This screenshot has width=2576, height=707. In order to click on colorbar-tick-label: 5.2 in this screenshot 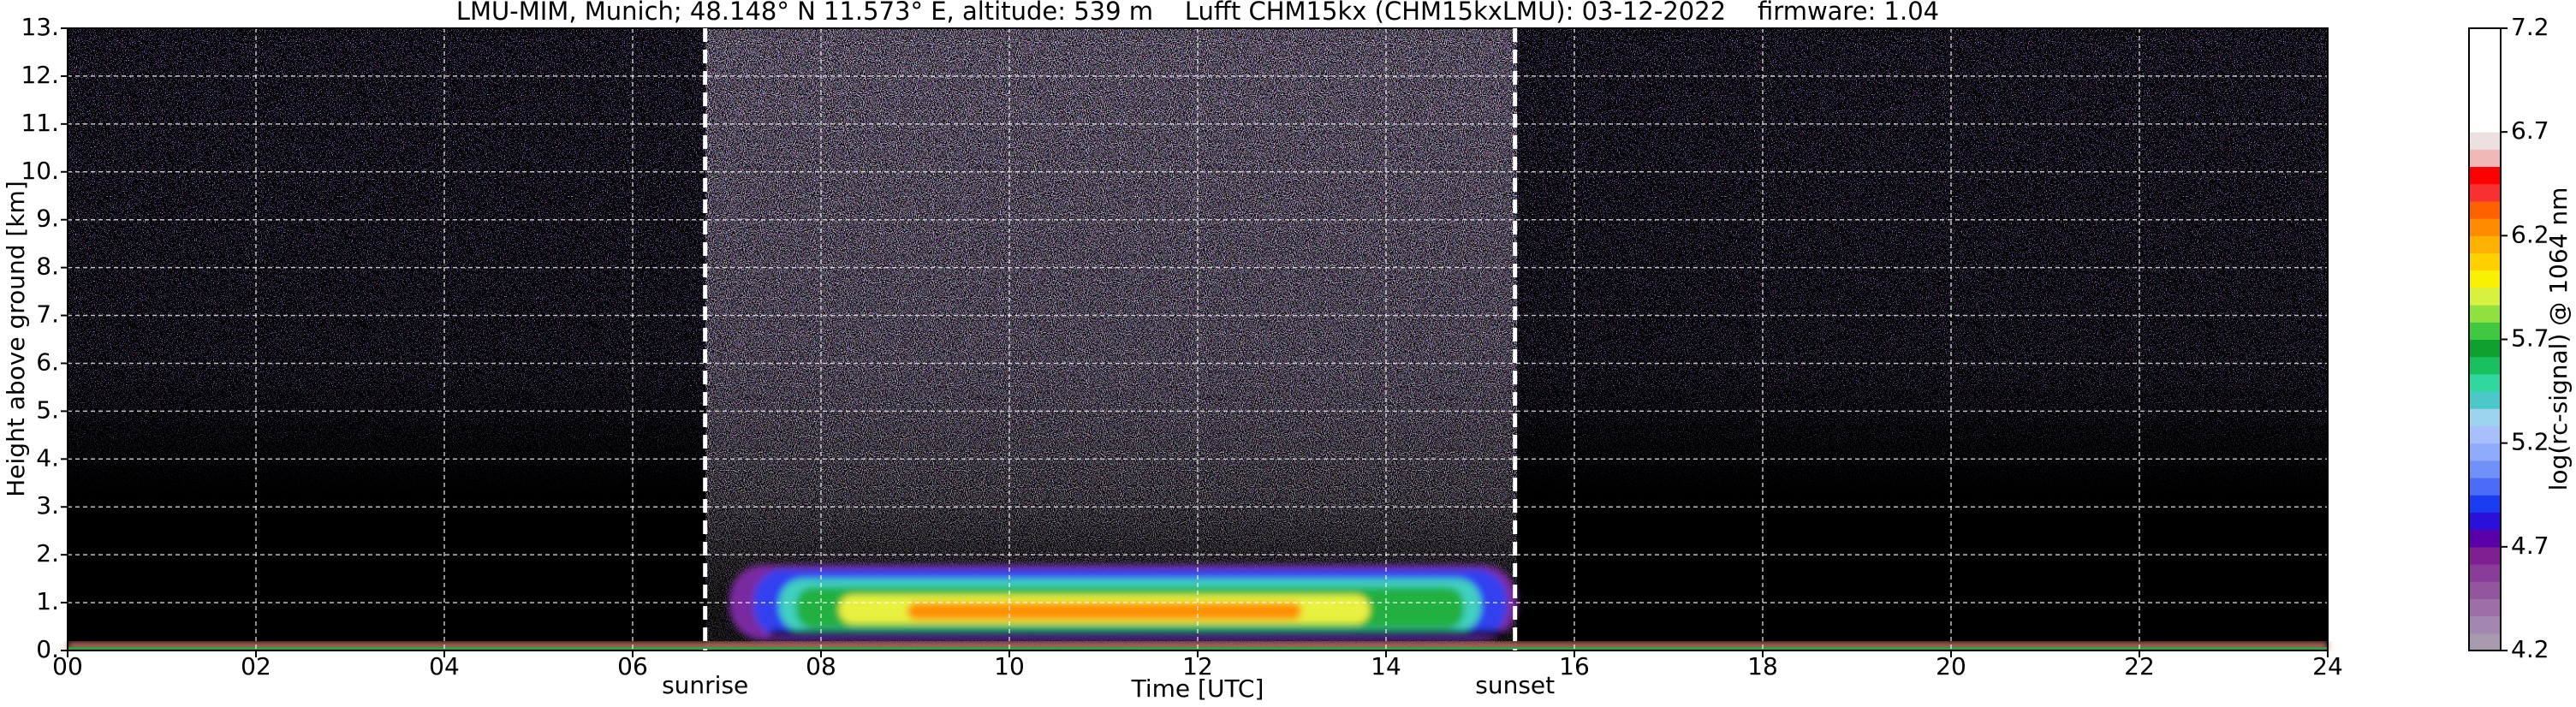, I will do `click(2530, 442)`.